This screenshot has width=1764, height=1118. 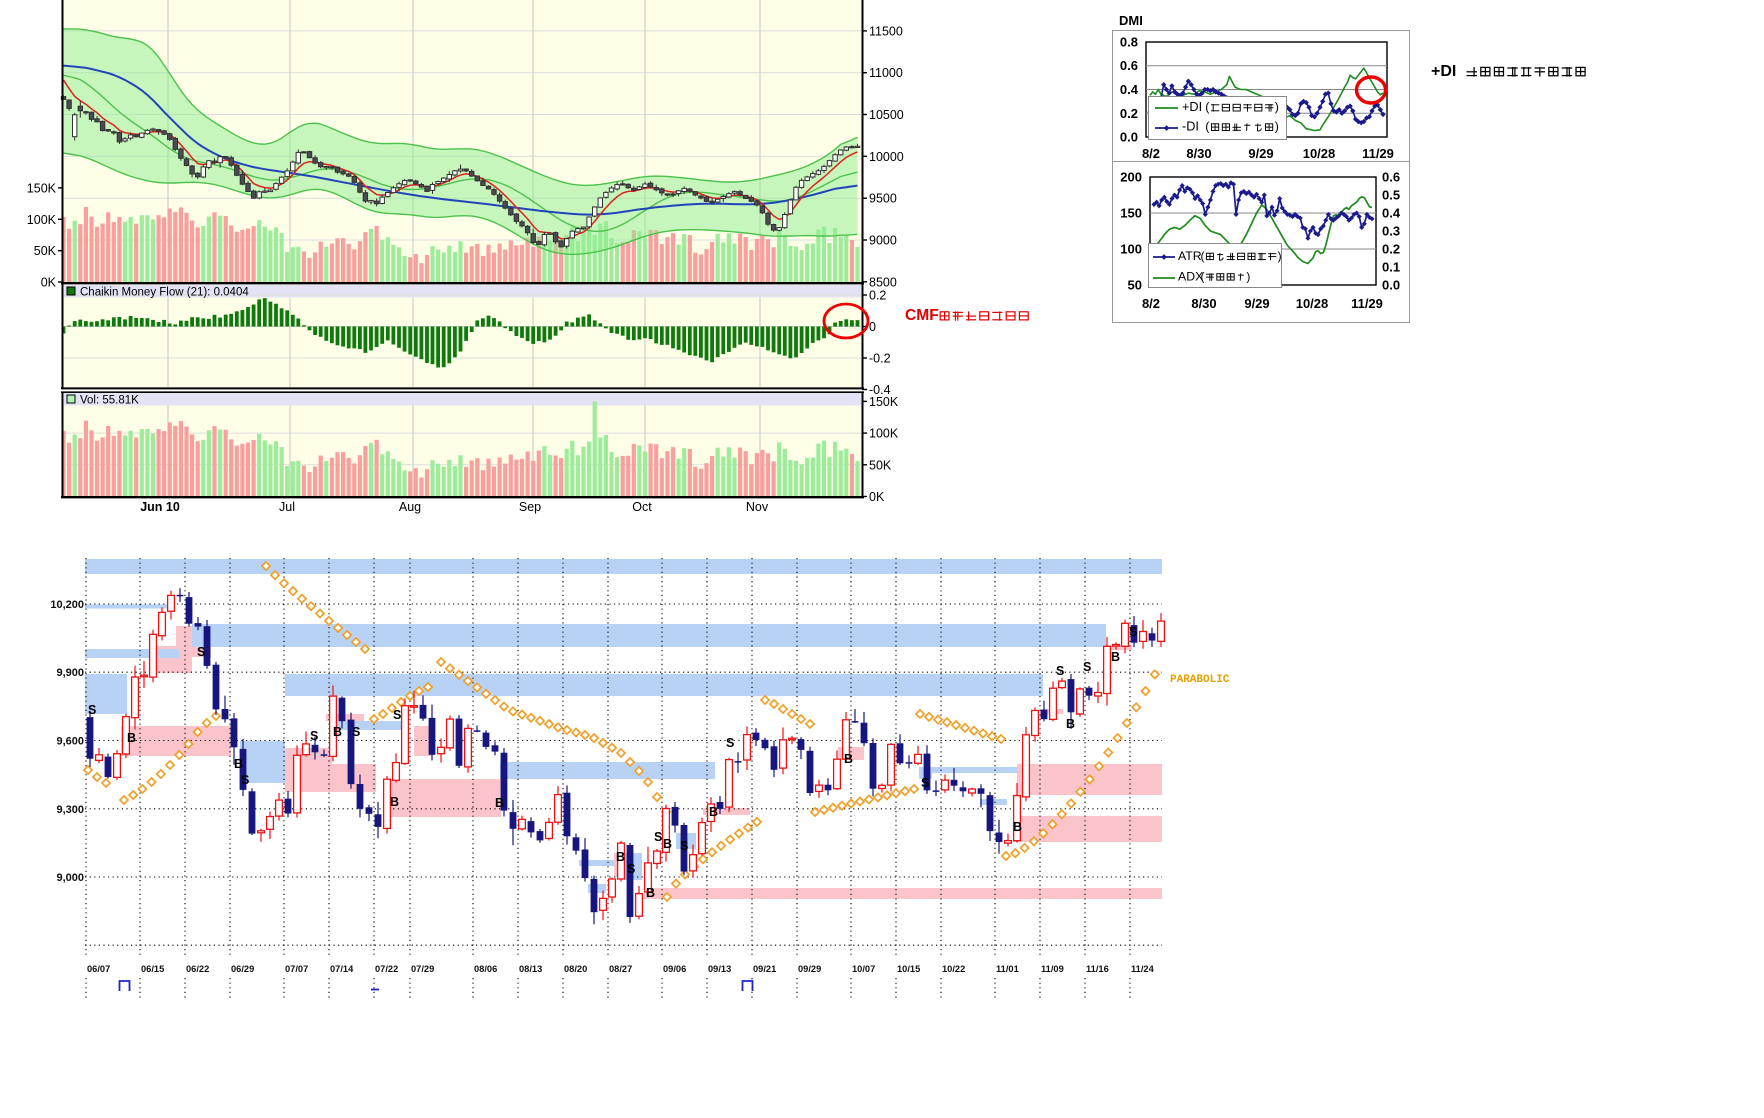 I want to click on svg-text: 07/22, so click(x=386, y=969).